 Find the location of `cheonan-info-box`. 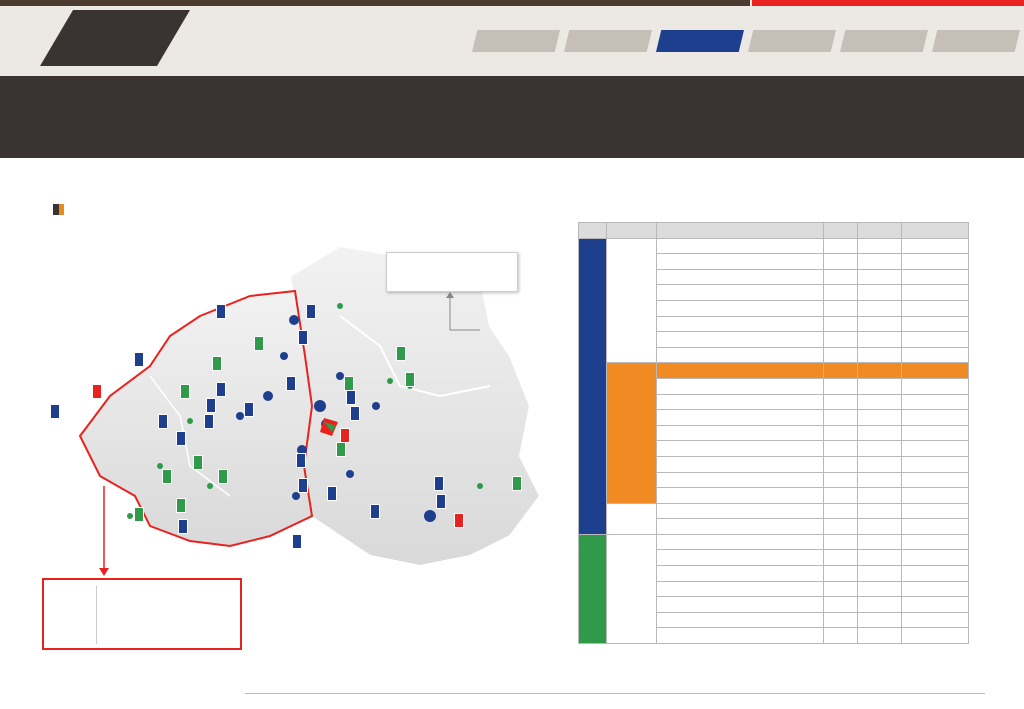

cheonan-info-box is located at coordinates (452, 272).